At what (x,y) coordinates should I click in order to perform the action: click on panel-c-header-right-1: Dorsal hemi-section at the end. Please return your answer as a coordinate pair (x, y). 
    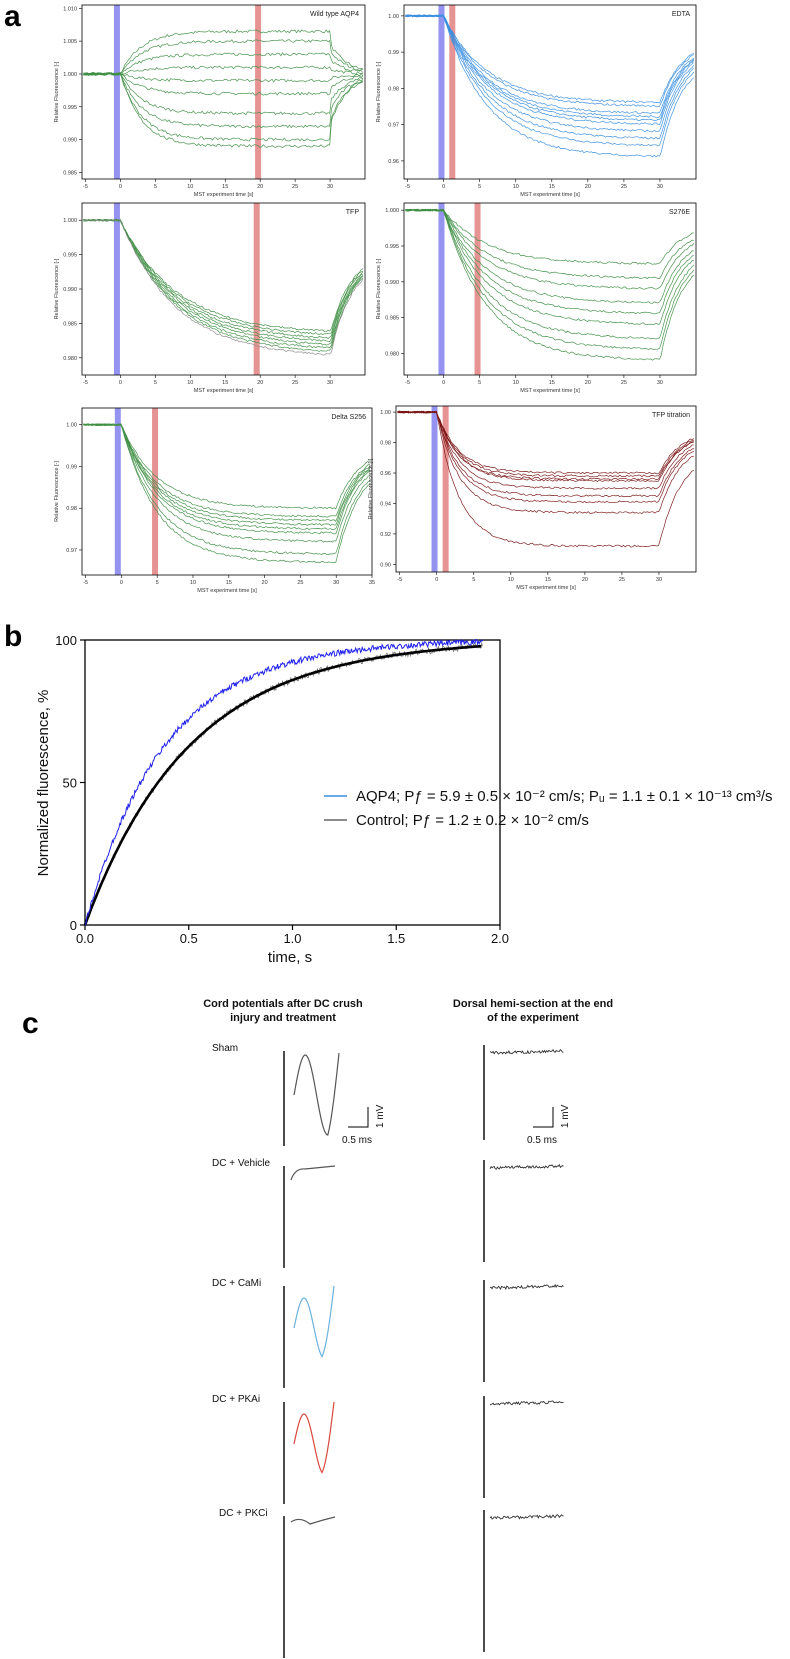
    Looking at the image, I should click on (533, 1004).